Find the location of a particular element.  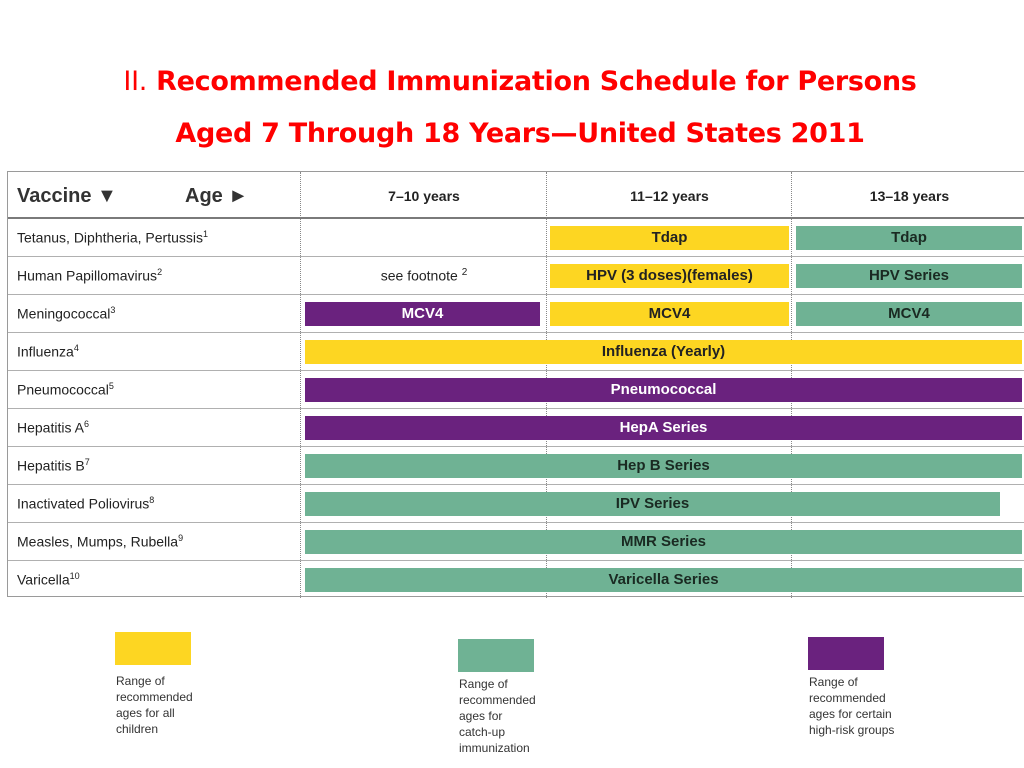

table-row: Pneumococcal5 Pneumococcal is located at coordinates (516, 390).